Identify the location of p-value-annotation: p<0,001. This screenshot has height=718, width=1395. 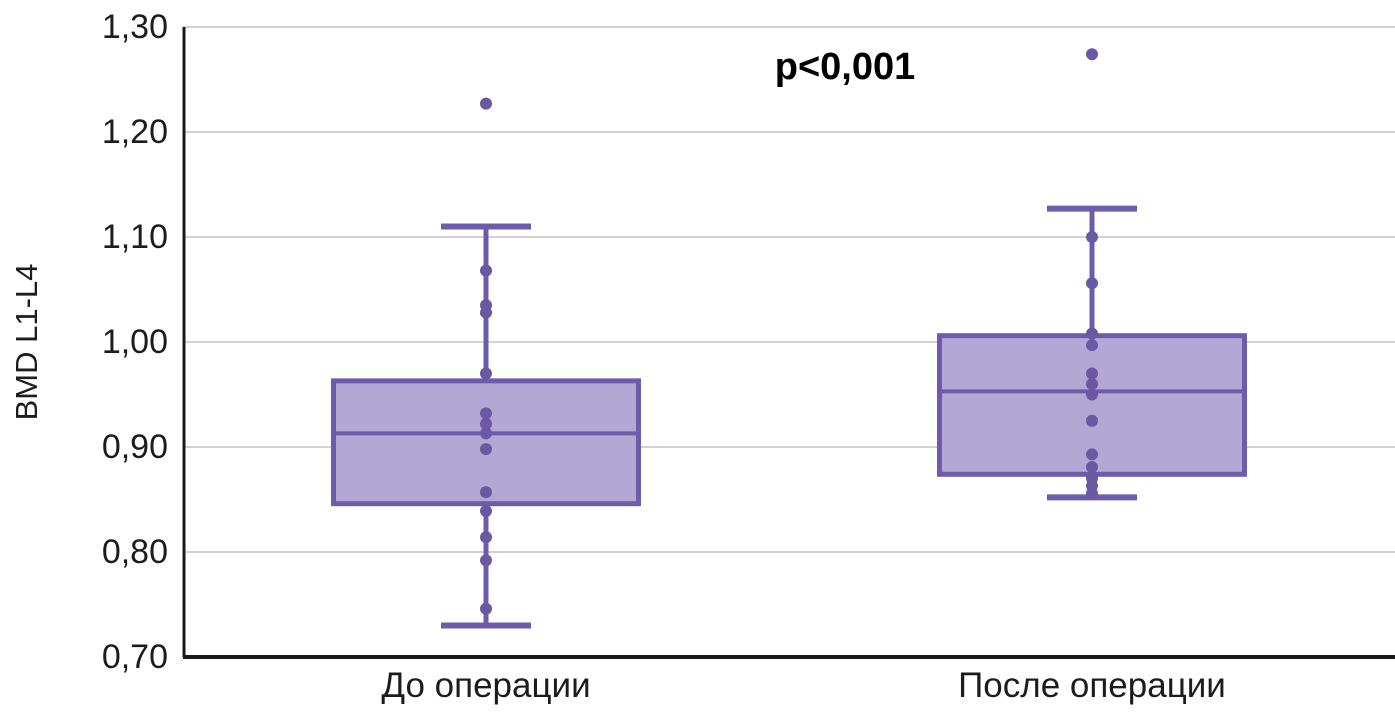
(845, 67).